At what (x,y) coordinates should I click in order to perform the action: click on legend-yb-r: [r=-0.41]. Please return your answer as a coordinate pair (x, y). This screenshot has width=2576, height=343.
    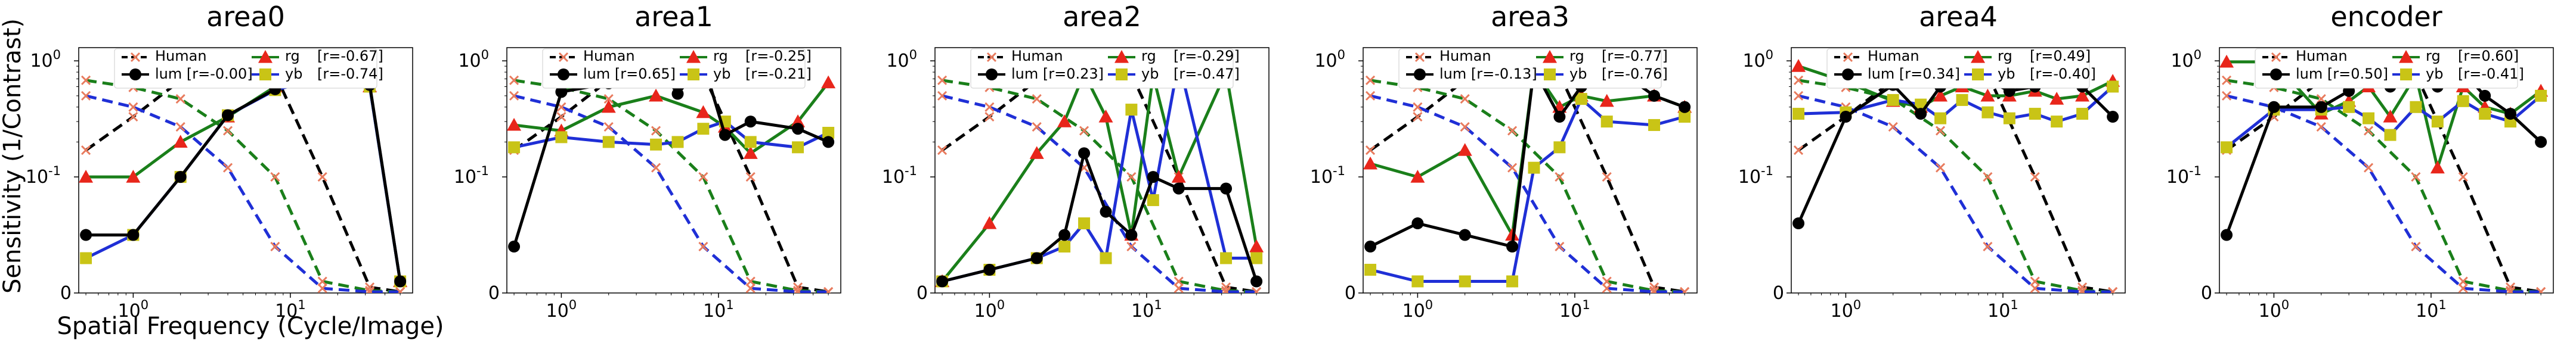
    Looking at the image, I should click on (2491, 74).